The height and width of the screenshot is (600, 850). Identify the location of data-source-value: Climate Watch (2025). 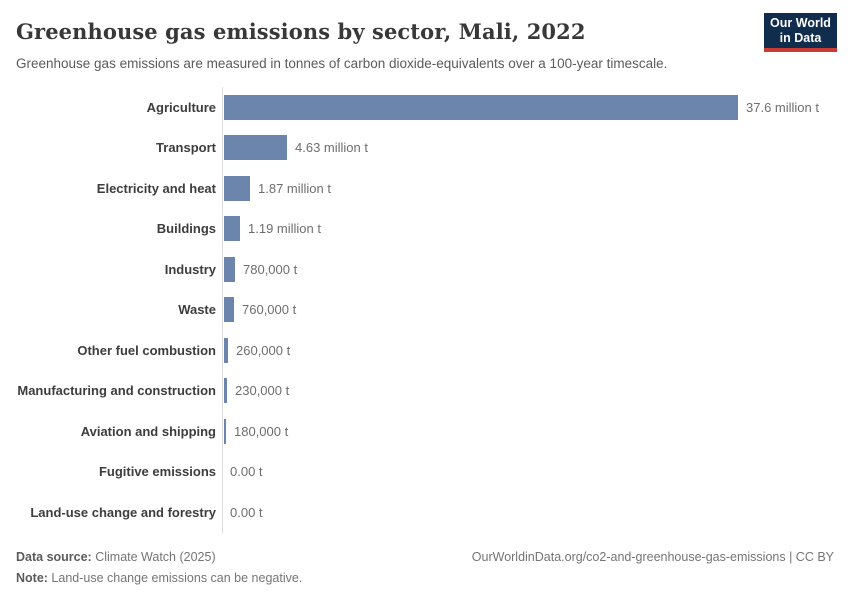
(153, 557).